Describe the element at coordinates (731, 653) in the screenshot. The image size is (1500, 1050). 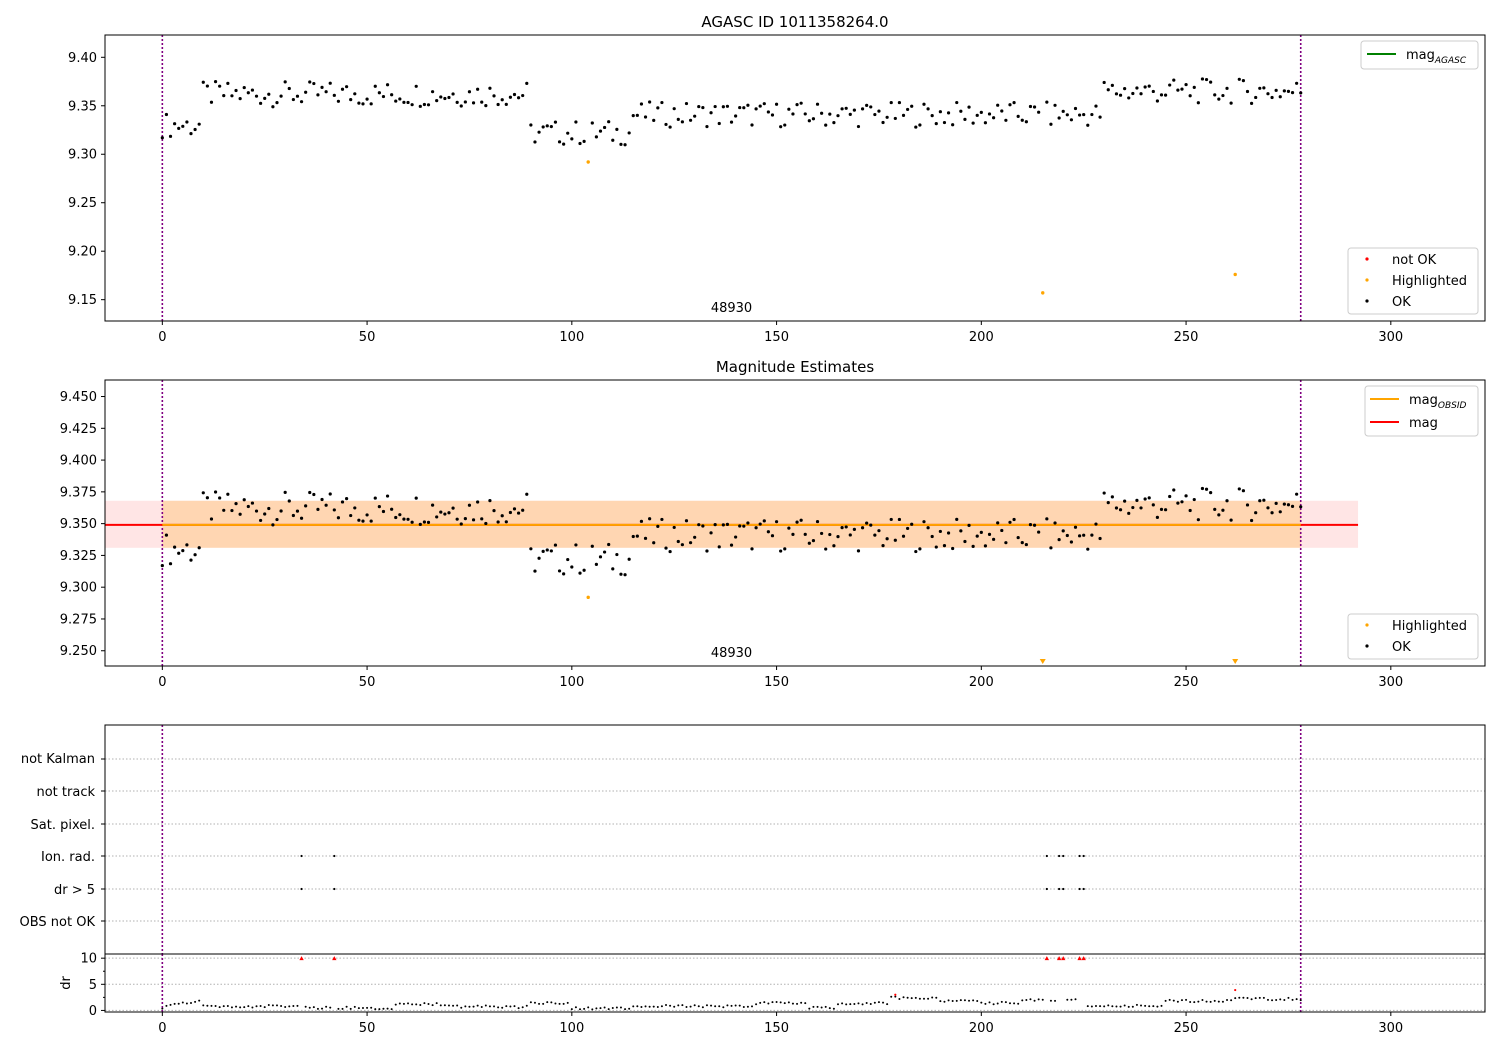
I see `panel2-obsid-label: 48930` at that location.